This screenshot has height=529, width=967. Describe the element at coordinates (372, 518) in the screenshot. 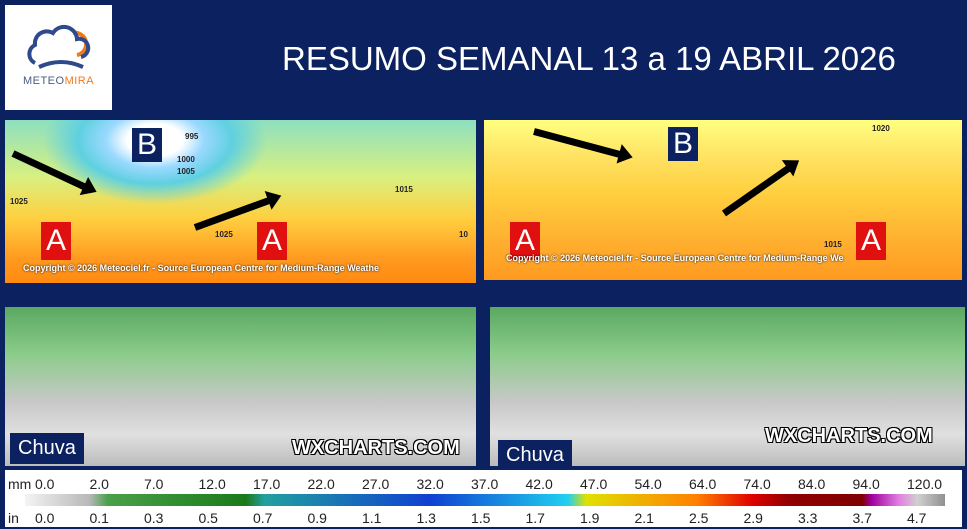

I see `scale-value: 1.1` at that location.